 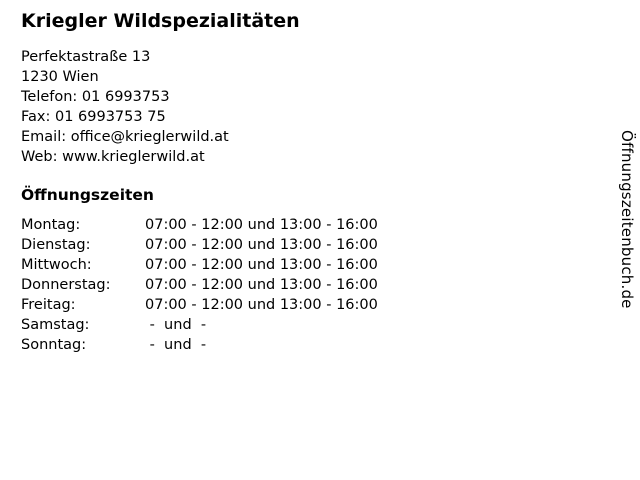 I want to click on day-label: Montag:, so click(x=51, y=225).